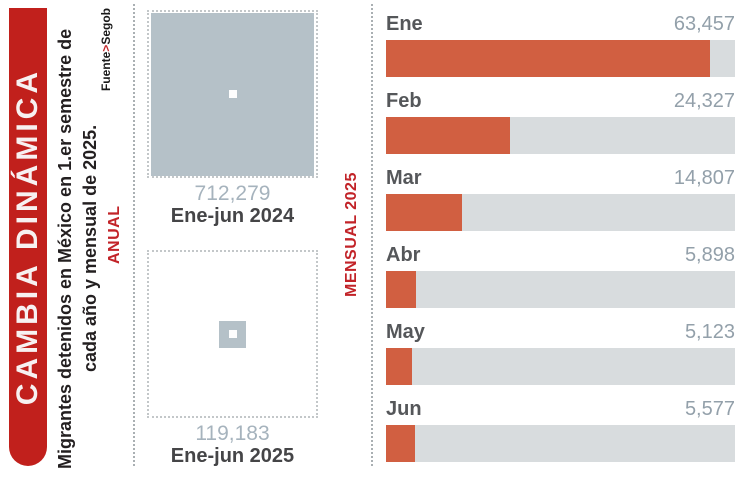 The width and height of the screenshot is (750, 497). What do you see at coordinates (232, 216) in the screenshot?
I see `annual-label-2024: Ene-jun 2024` at bounding box center [232, 216].